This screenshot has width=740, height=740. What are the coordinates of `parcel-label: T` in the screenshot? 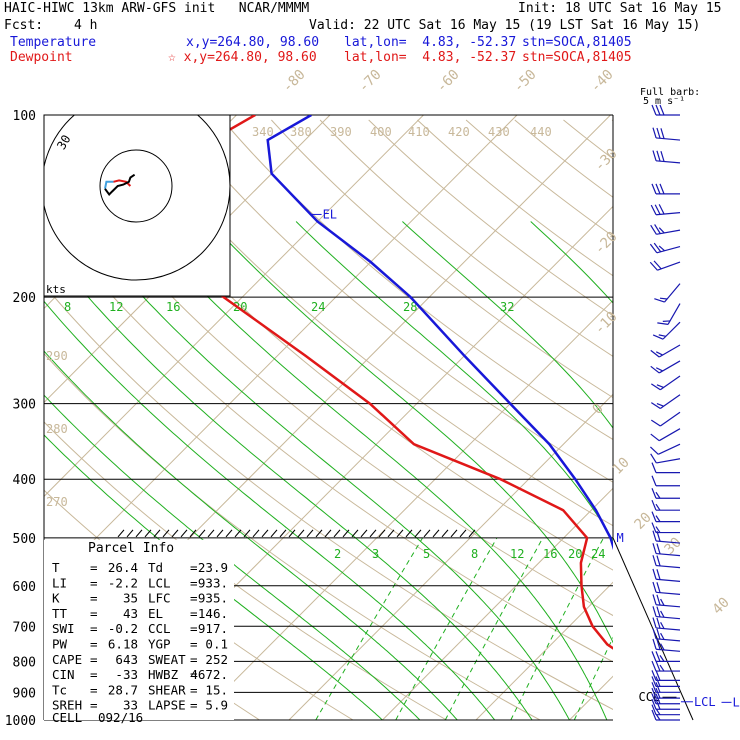 It's located at (56, 567).